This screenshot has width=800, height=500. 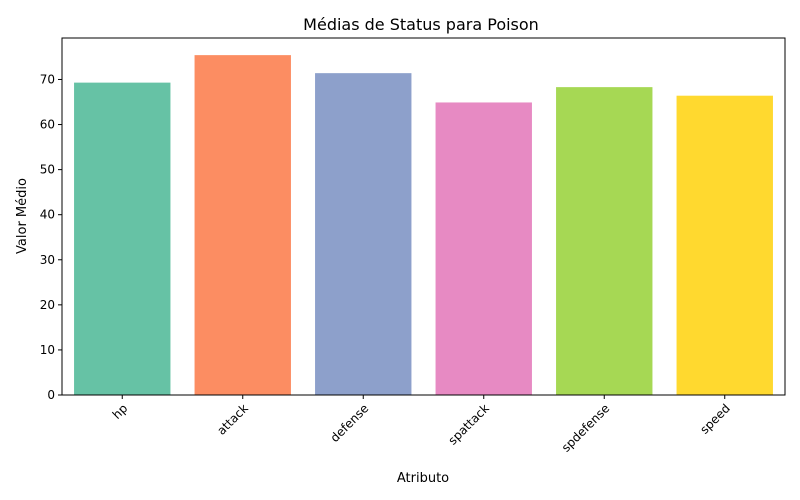 I want to click on bar-defense, so click(x=363, y=234).